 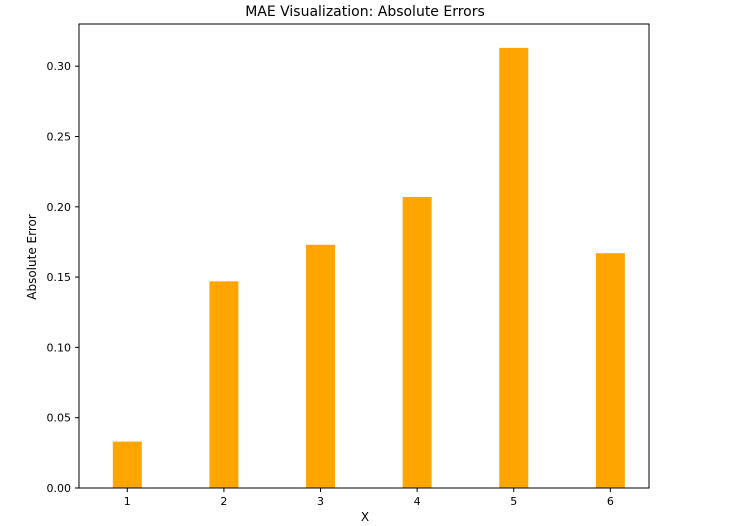 What do you see at coordinates (59, 488) in the screenshot?
I see `y-tick-label: 0.00` at bounding box center [59, 488].